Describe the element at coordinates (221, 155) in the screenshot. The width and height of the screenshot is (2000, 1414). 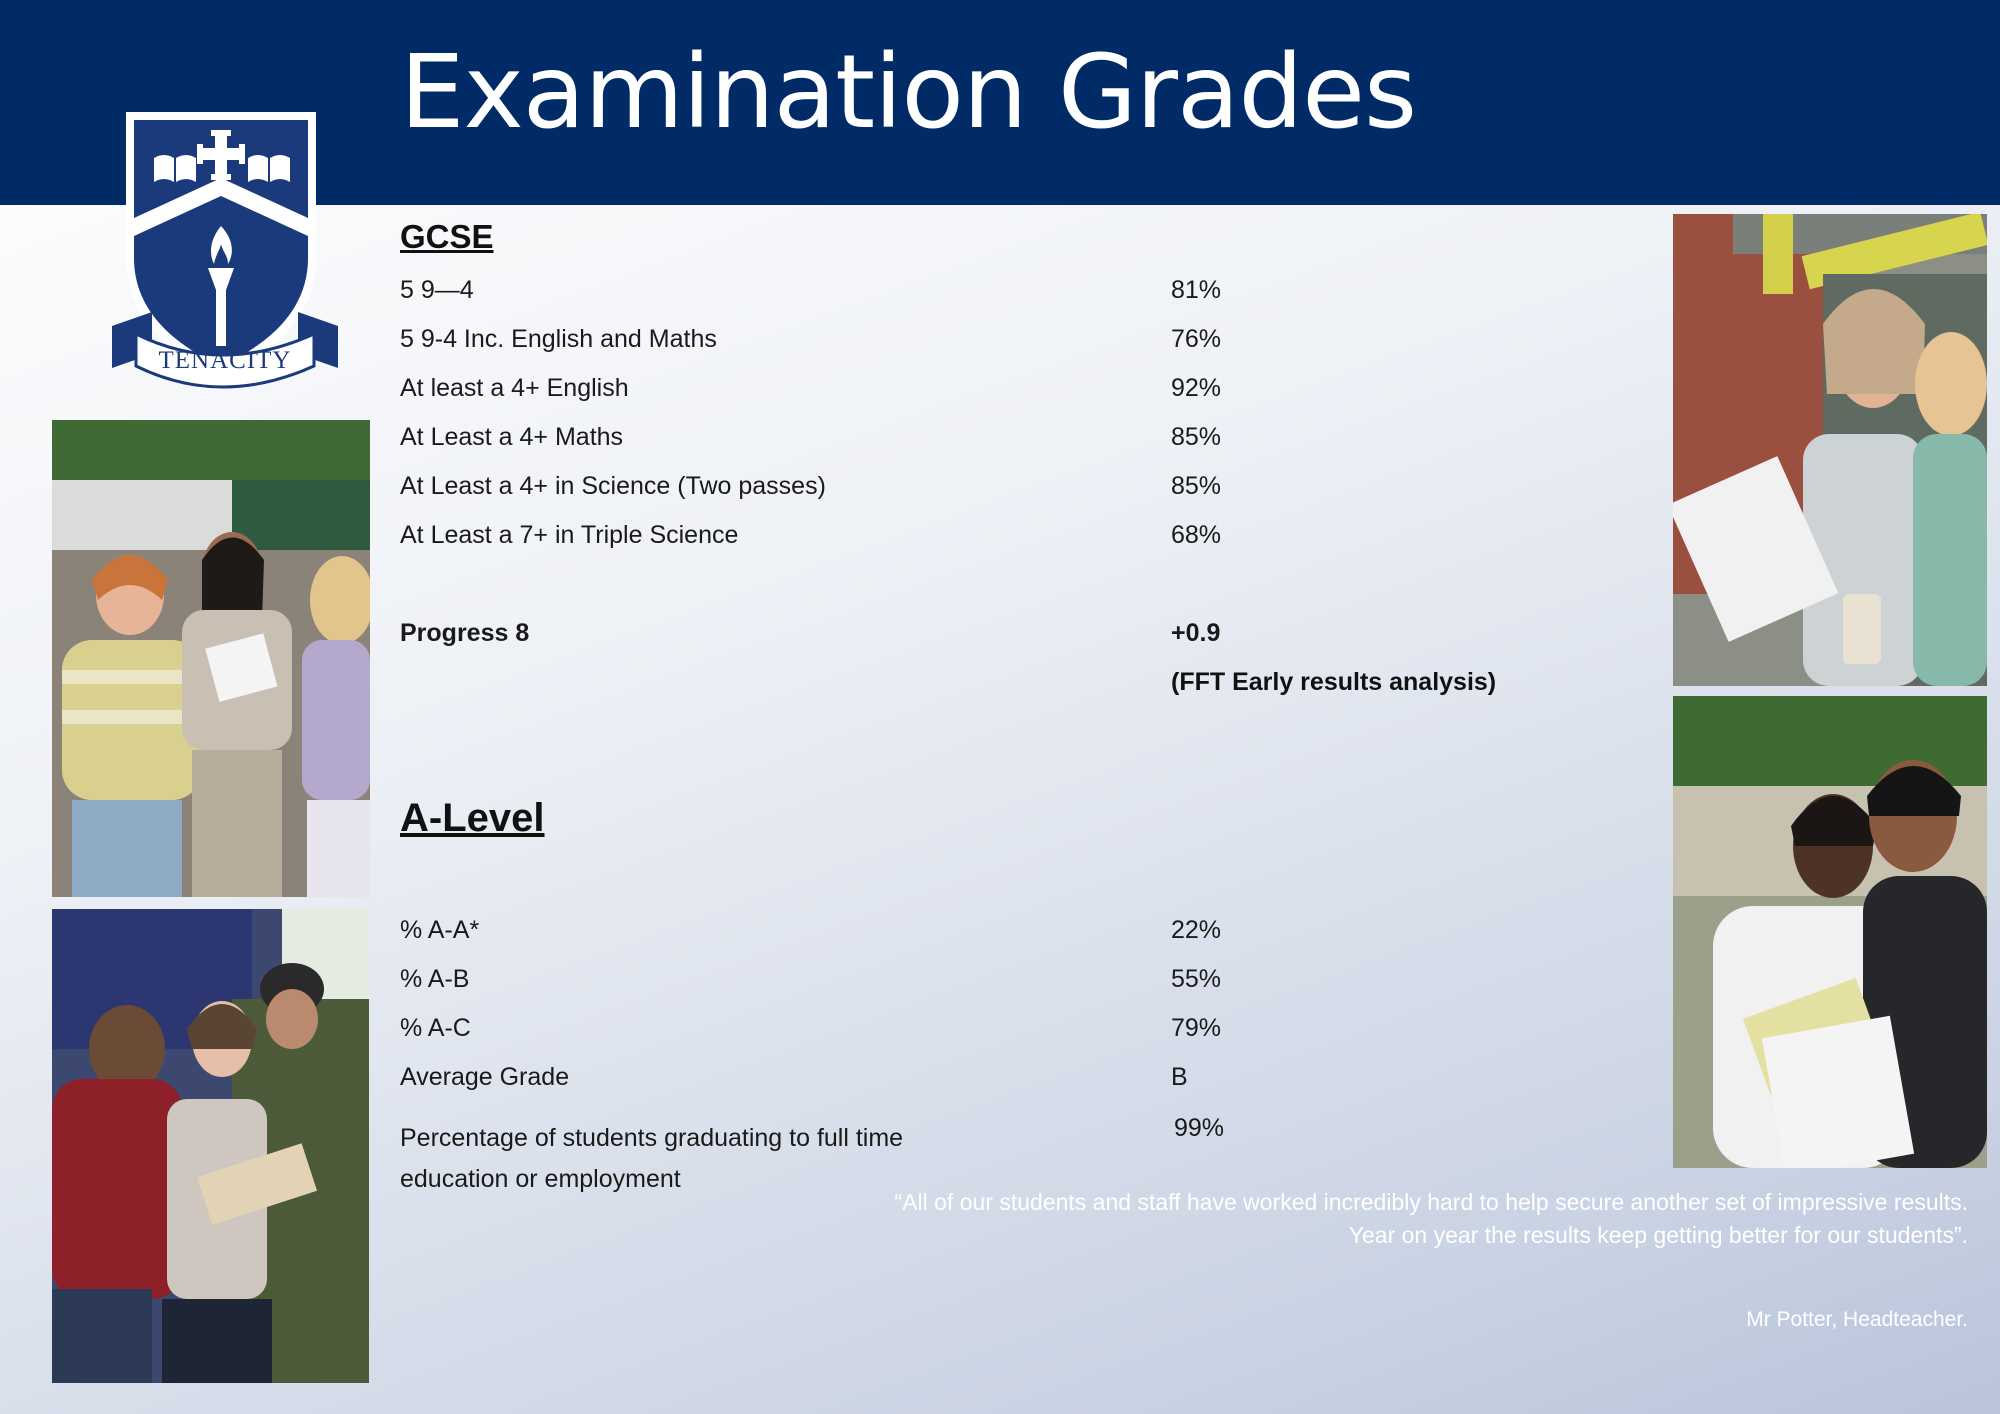
I see `cross-icon` at that location.